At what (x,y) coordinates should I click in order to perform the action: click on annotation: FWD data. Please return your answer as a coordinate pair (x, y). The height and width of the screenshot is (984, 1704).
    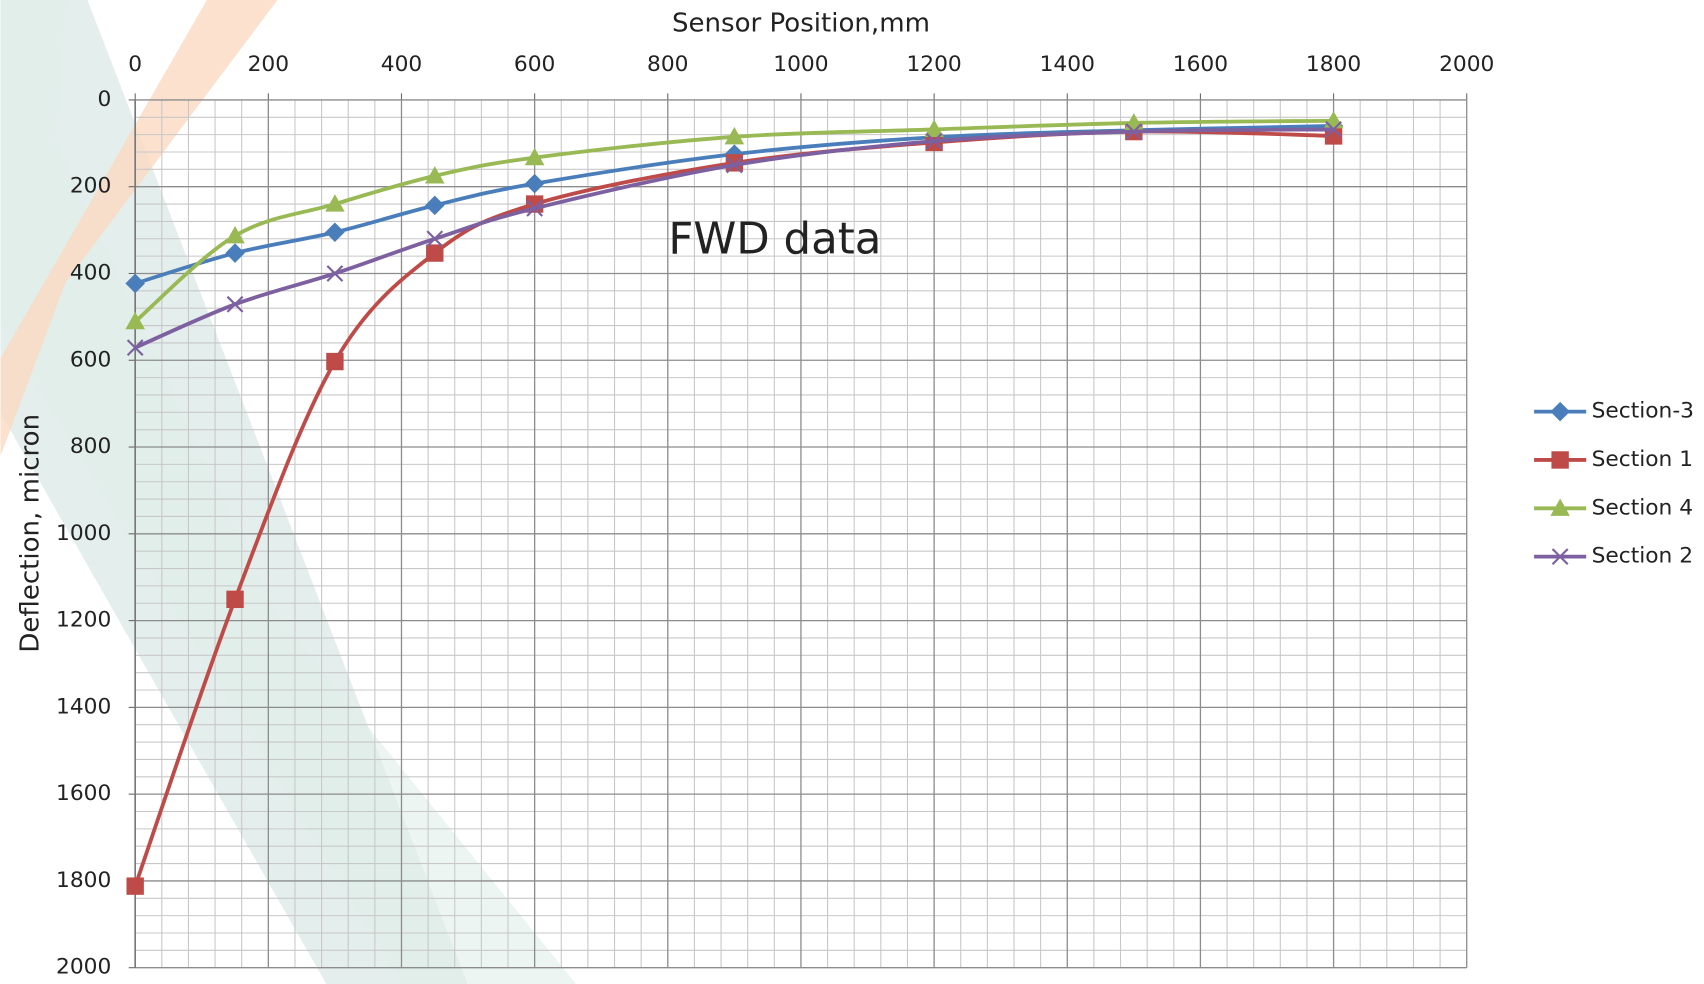
    Looking at the image, I should click on (774, 240).